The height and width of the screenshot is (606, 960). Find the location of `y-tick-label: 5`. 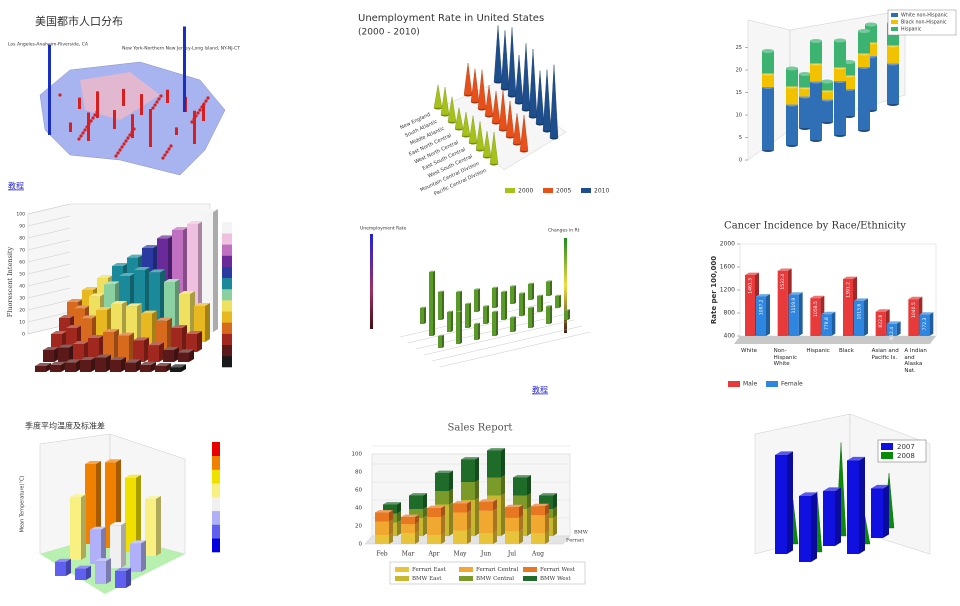

y-tick-label: 5 is located at coordinates (740, 138).